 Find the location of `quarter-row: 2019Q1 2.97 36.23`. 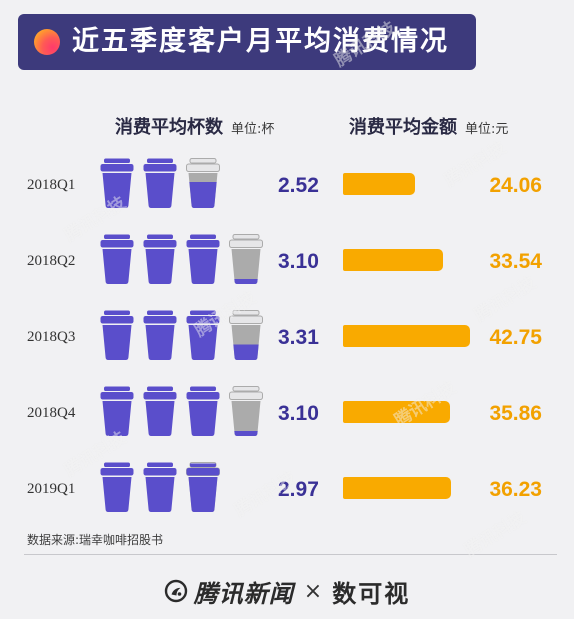

quarter-row: 2019Q1 2.97 36.23 is located at coordinates (287, 487).